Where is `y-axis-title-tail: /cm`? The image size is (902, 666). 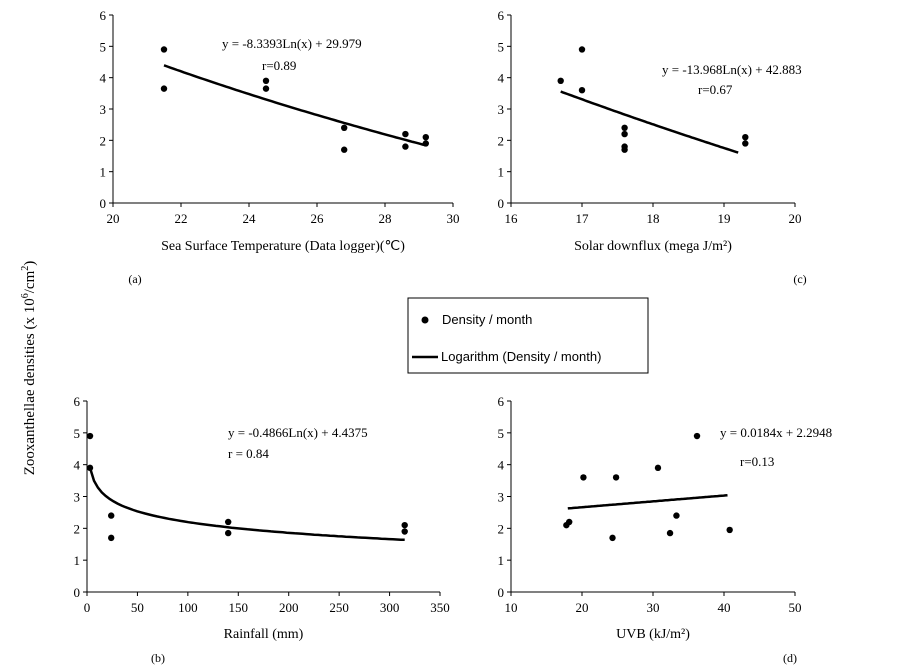 y-axis-title-tail: /cm is located at coordinates (30, 281).